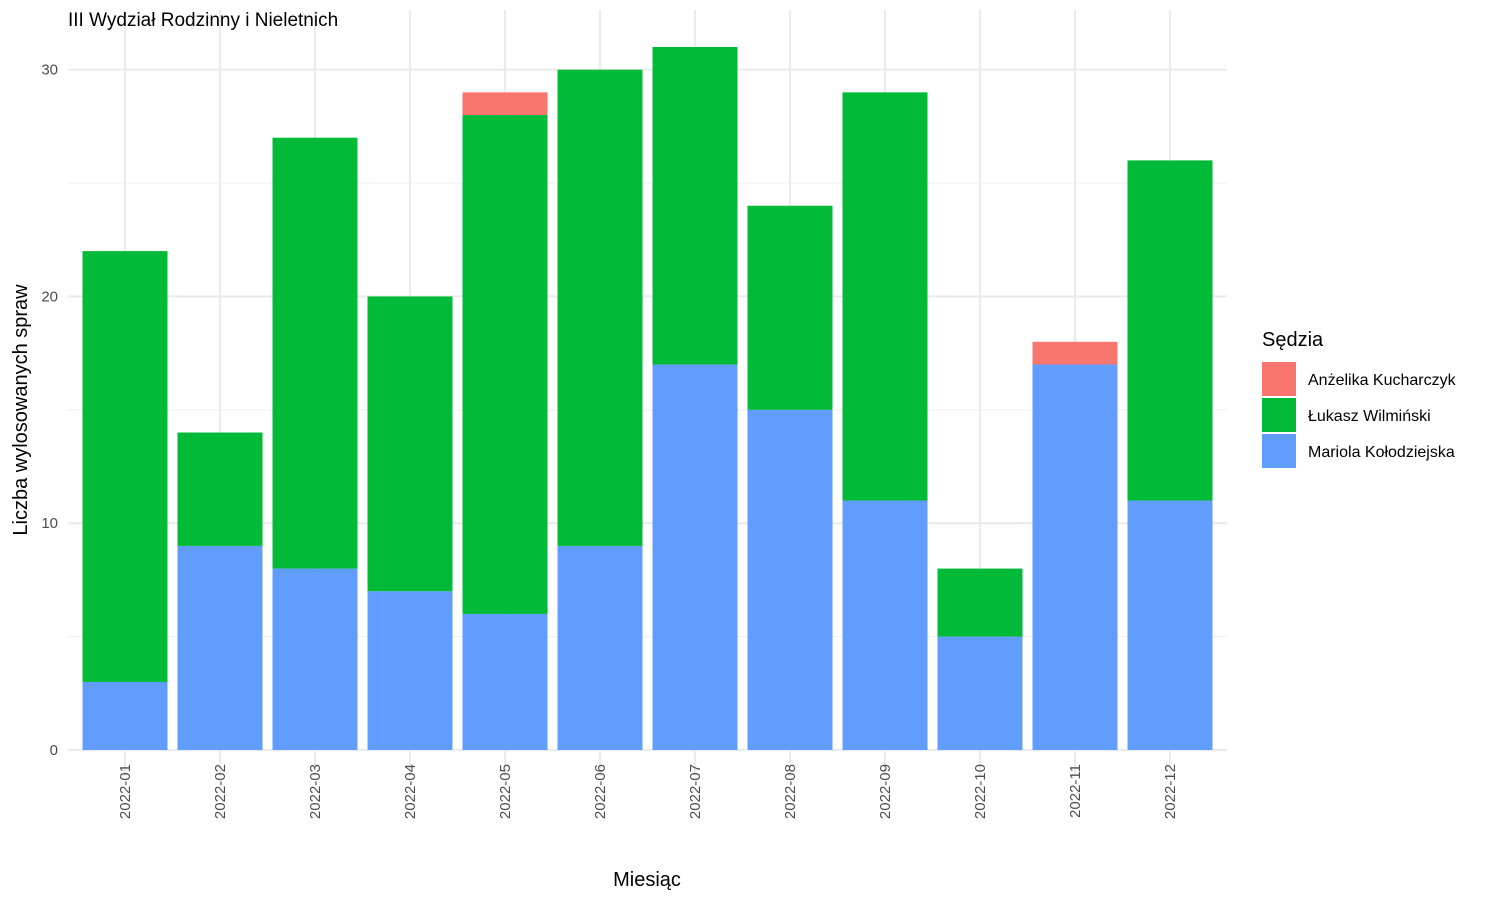 The image size is (1500, 905). Describe the element at coordinates (220, 791) in the screenshot. I see `x-tick-label: 2022-02` at that location.